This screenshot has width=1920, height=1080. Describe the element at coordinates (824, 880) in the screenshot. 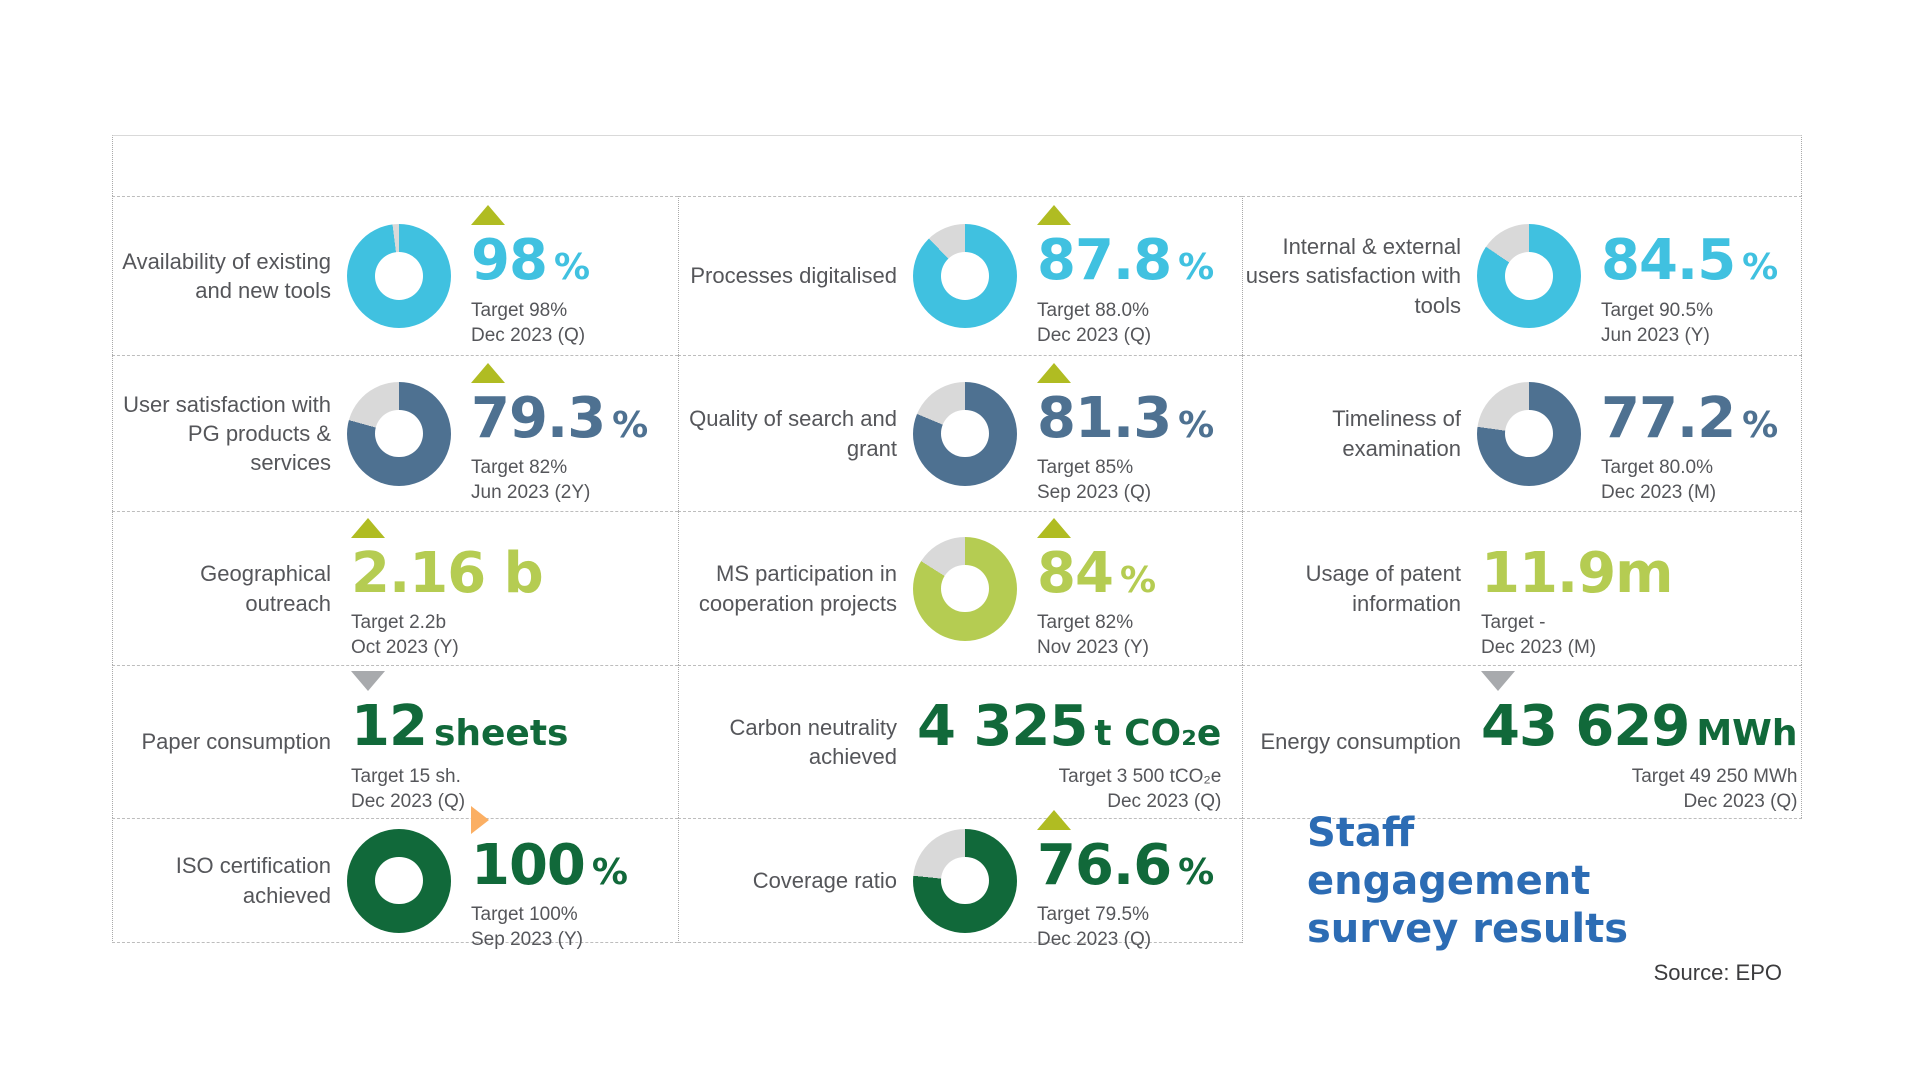

I see `kpi-label: Coverage ratio` at that location.